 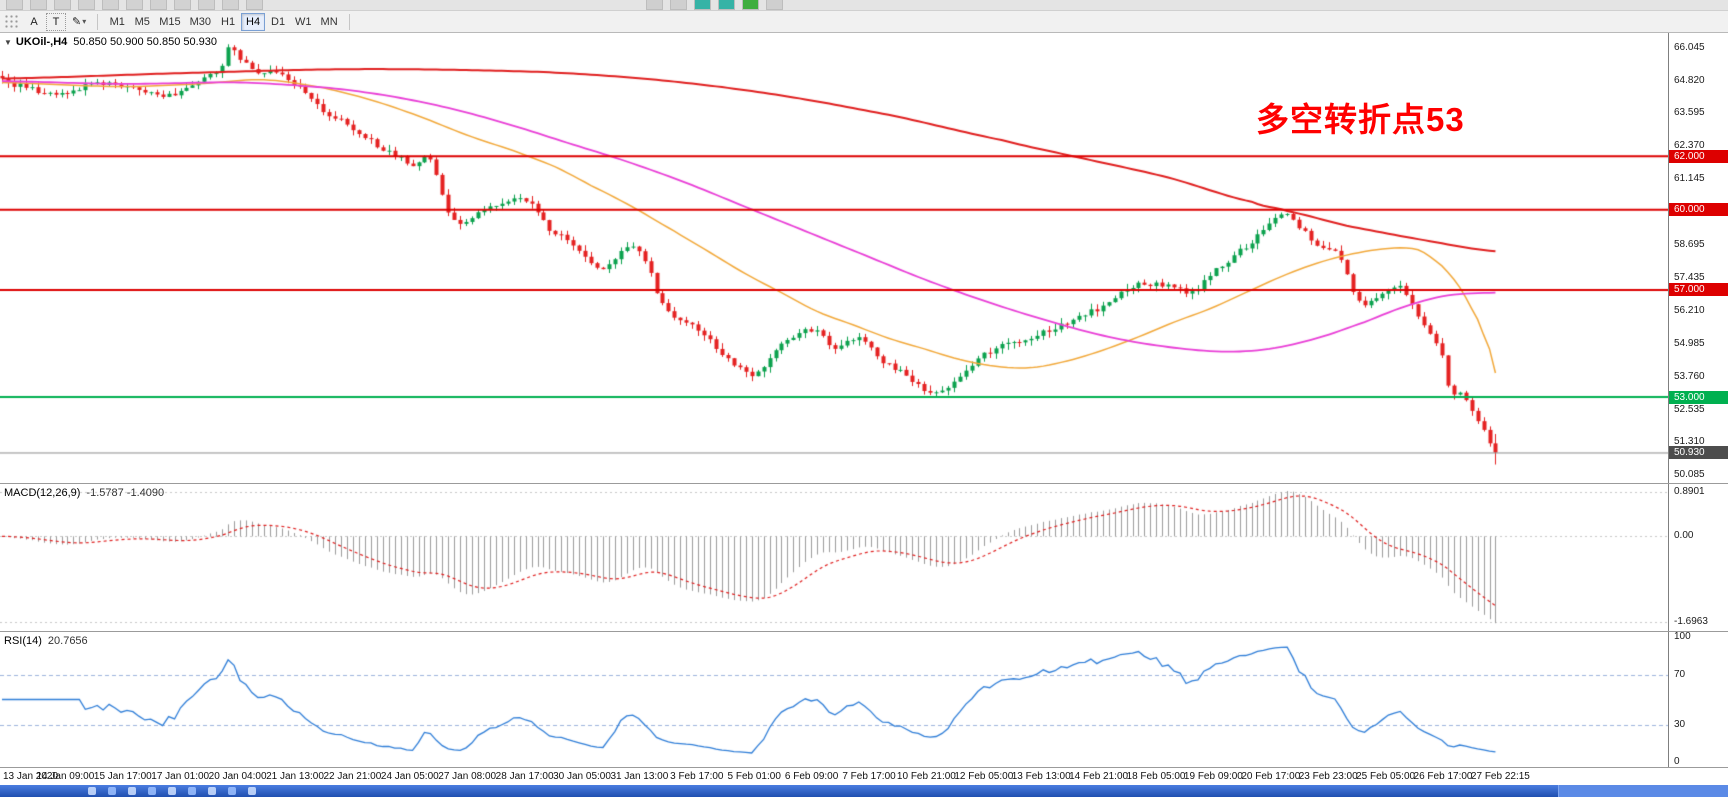 I want to click on time-axis-label: 26 Feb 17:00, so click(x=1443, y=776).